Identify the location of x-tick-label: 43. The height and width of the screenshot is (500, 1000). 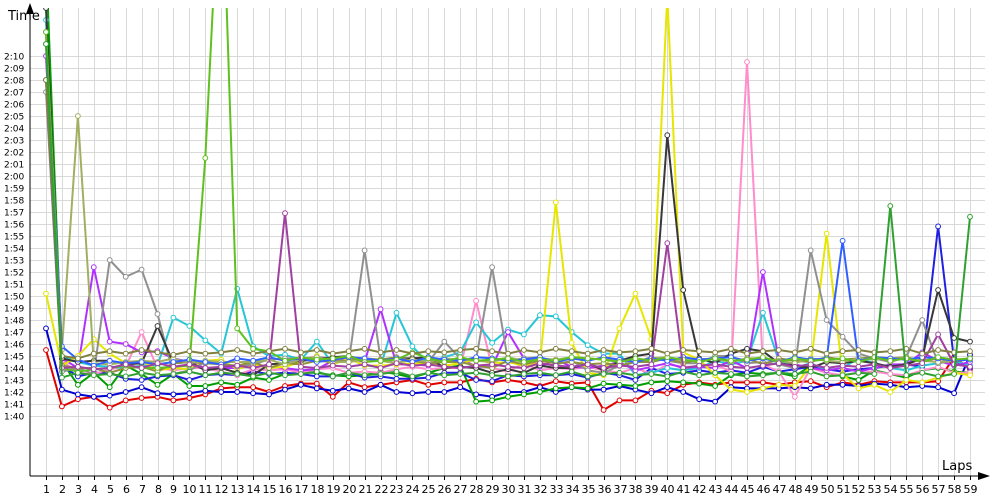
(716, 489).